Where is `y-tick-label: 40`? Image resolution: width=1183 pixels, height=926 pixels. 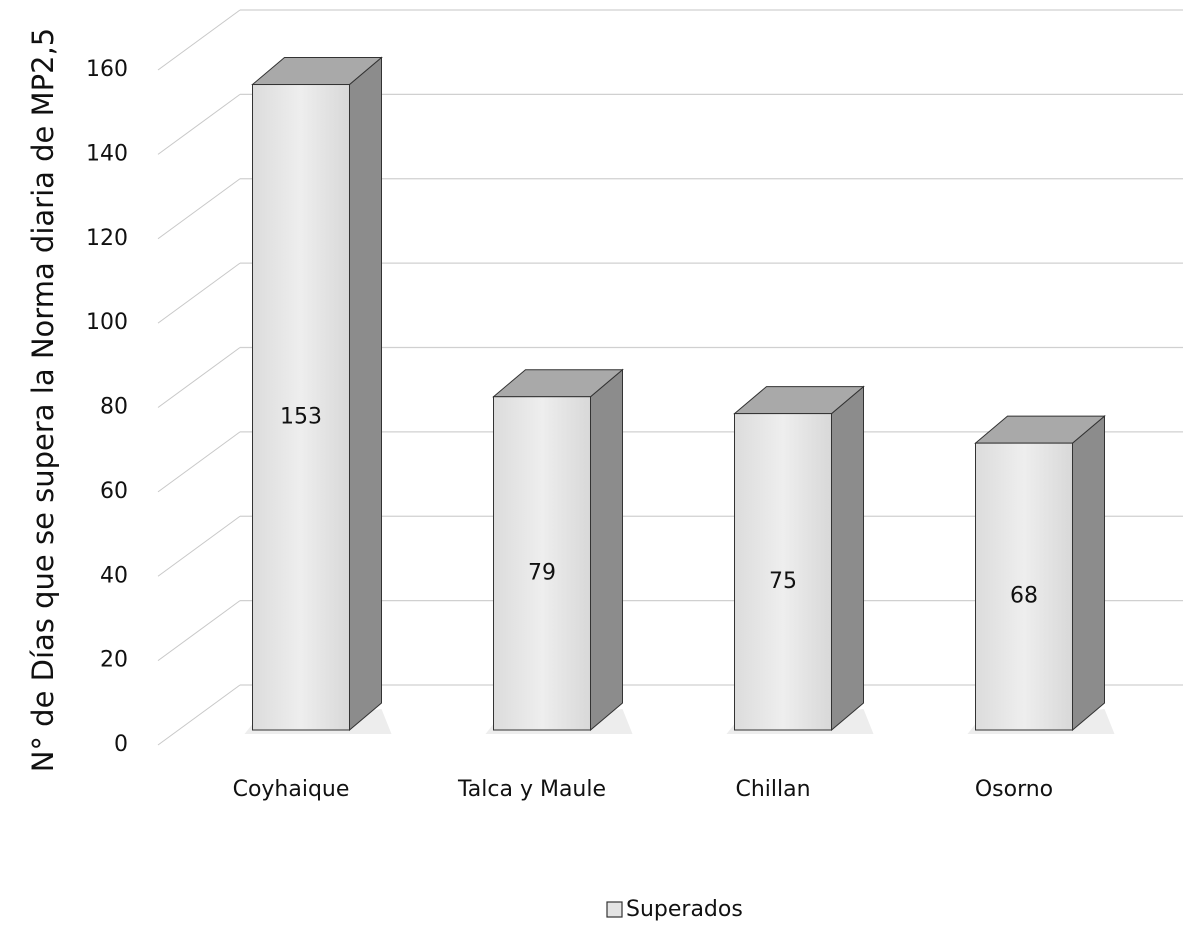
y-tick-label: 40 is located at coordinates (114, 575).